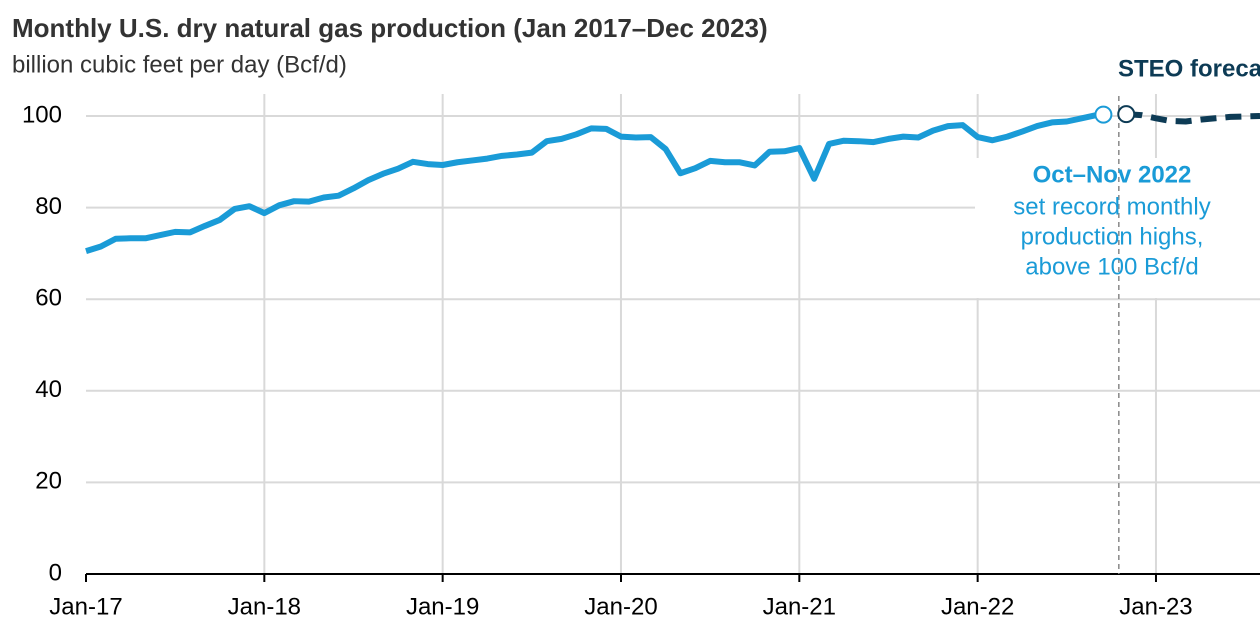  I want to click on annotation-text: set record monthly, so click(1111, 206).